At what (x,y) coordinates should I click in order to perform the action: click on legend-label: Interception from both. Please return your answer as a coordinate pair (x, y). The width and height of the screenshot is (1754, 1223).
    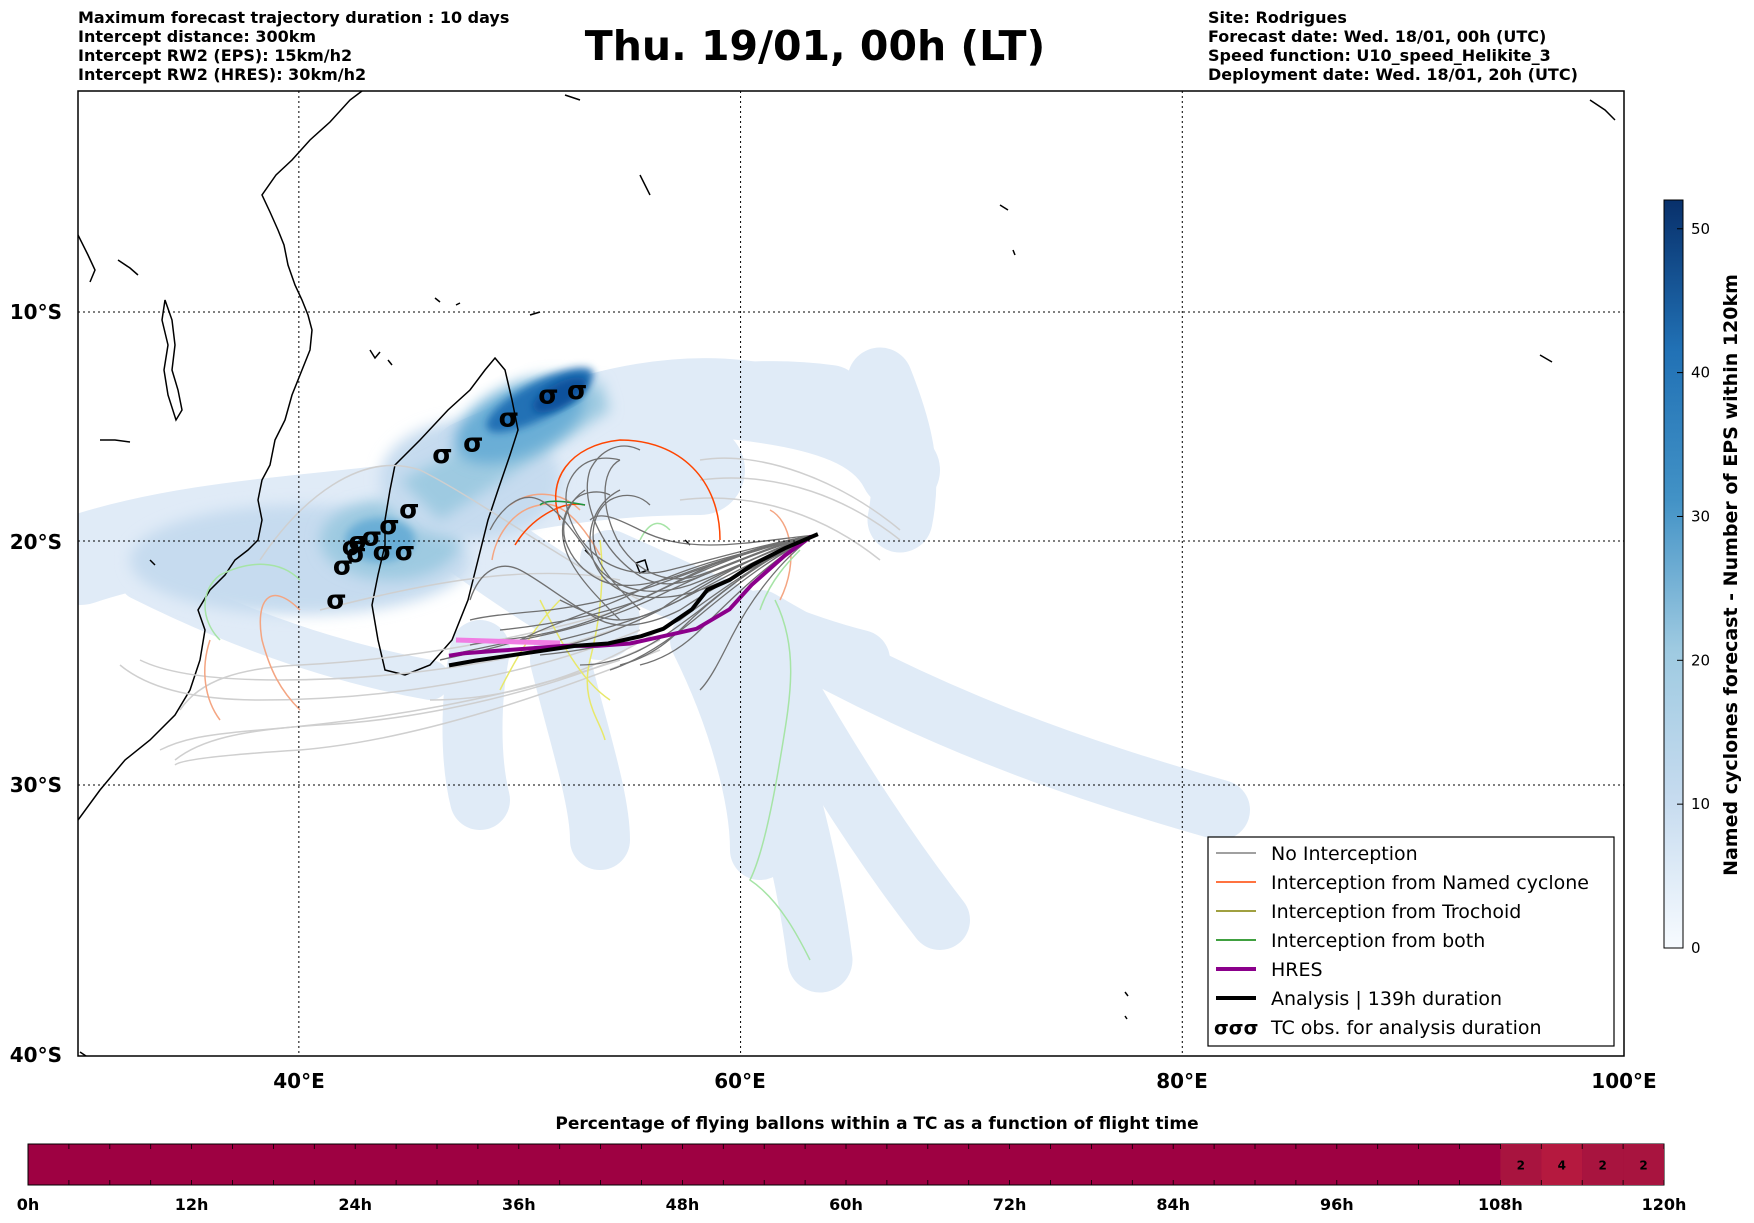
    Looking at the image, I should click on (1378, 941).